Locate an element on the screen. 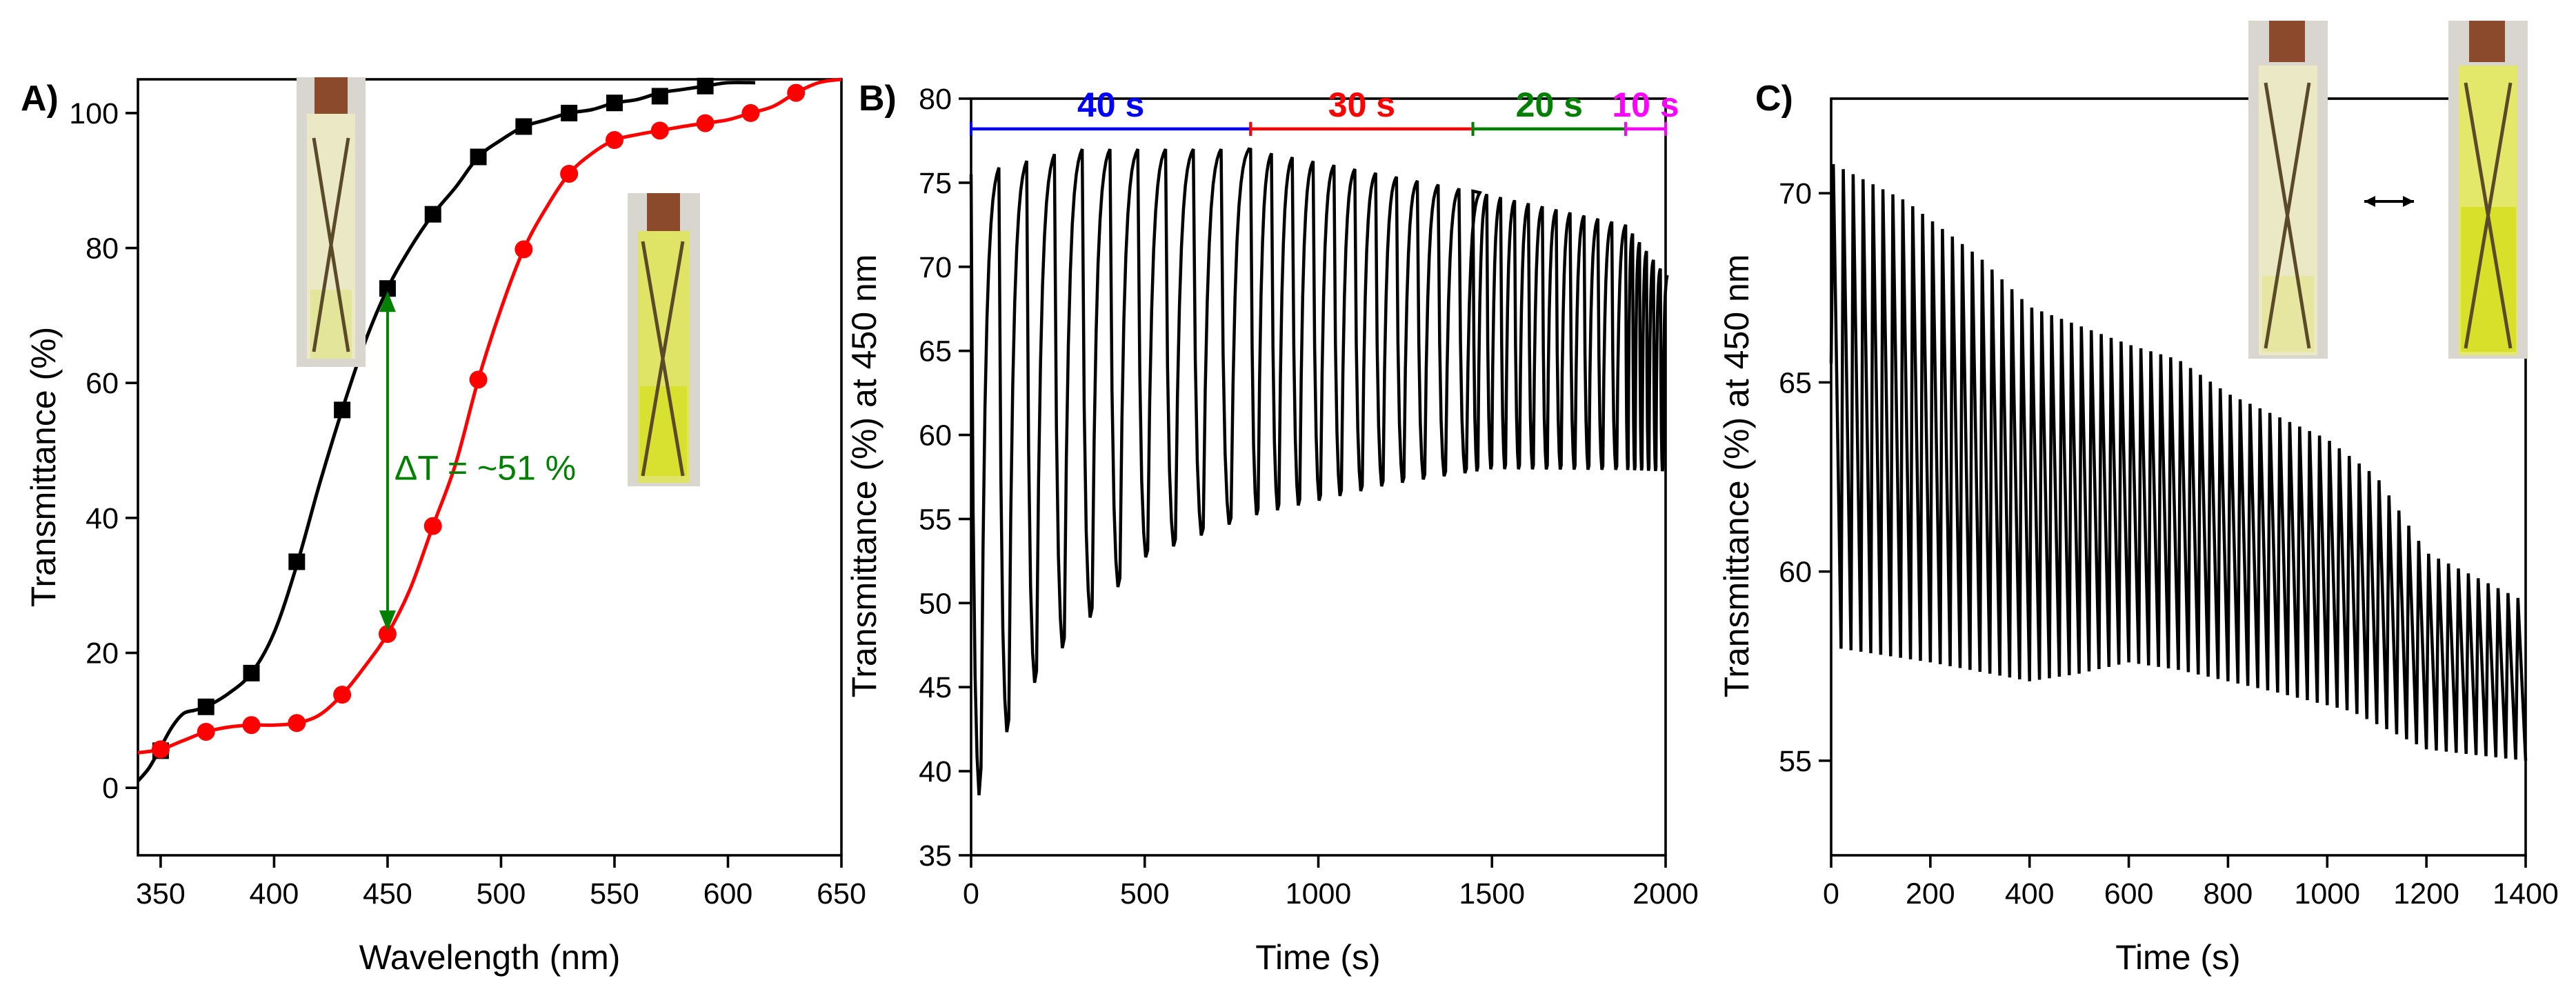 The image size is (2576, 996). panel-b-xtick-label: 0 is located at coordinates (971, 893).